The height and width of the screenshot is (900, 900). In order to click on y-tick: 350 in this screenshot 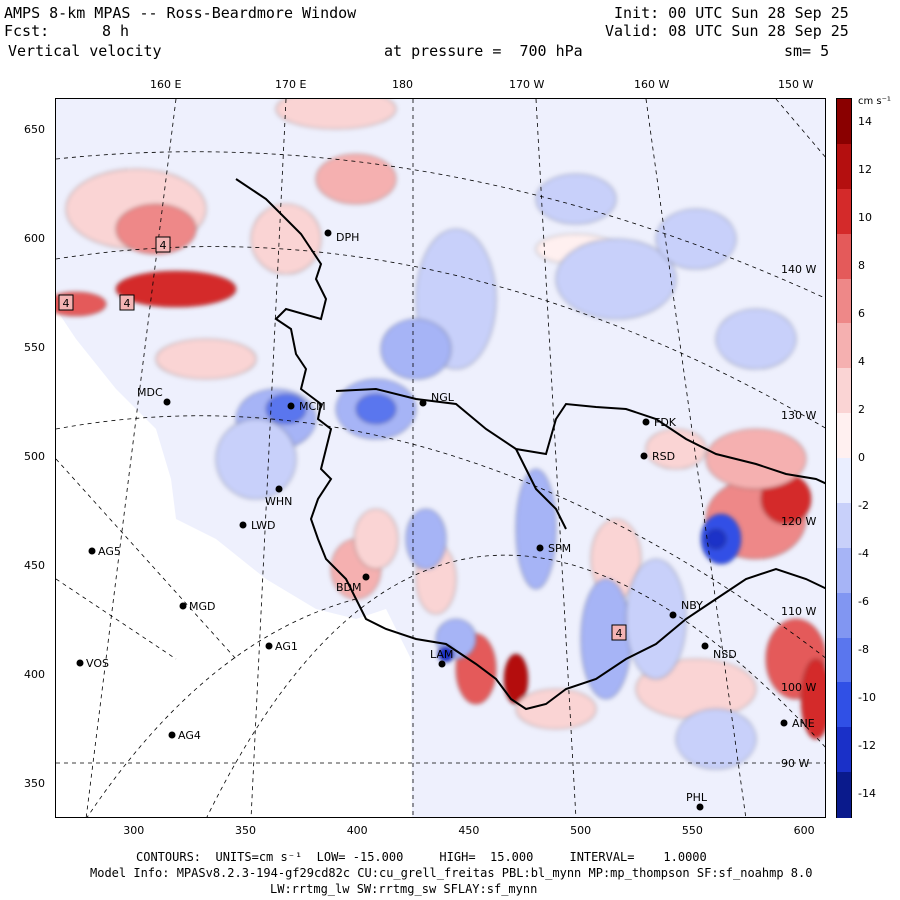, I will do `click(34, 784)`.